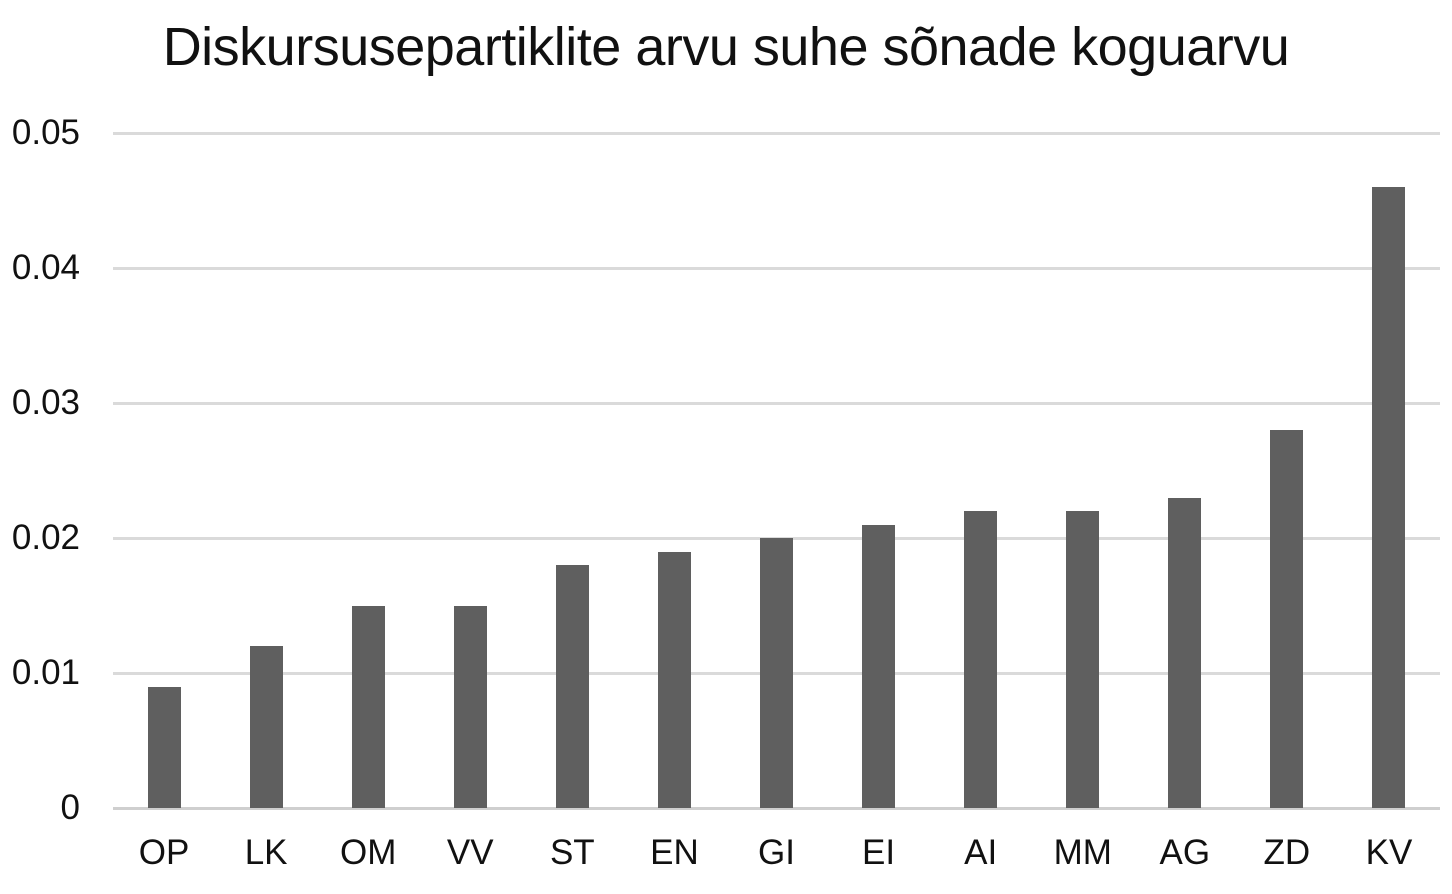 The image size is (1452, 894). What do you see at coordinates (981, 659) in the screenshot?
I see `bar-AI` at bounding box center [981, 659].